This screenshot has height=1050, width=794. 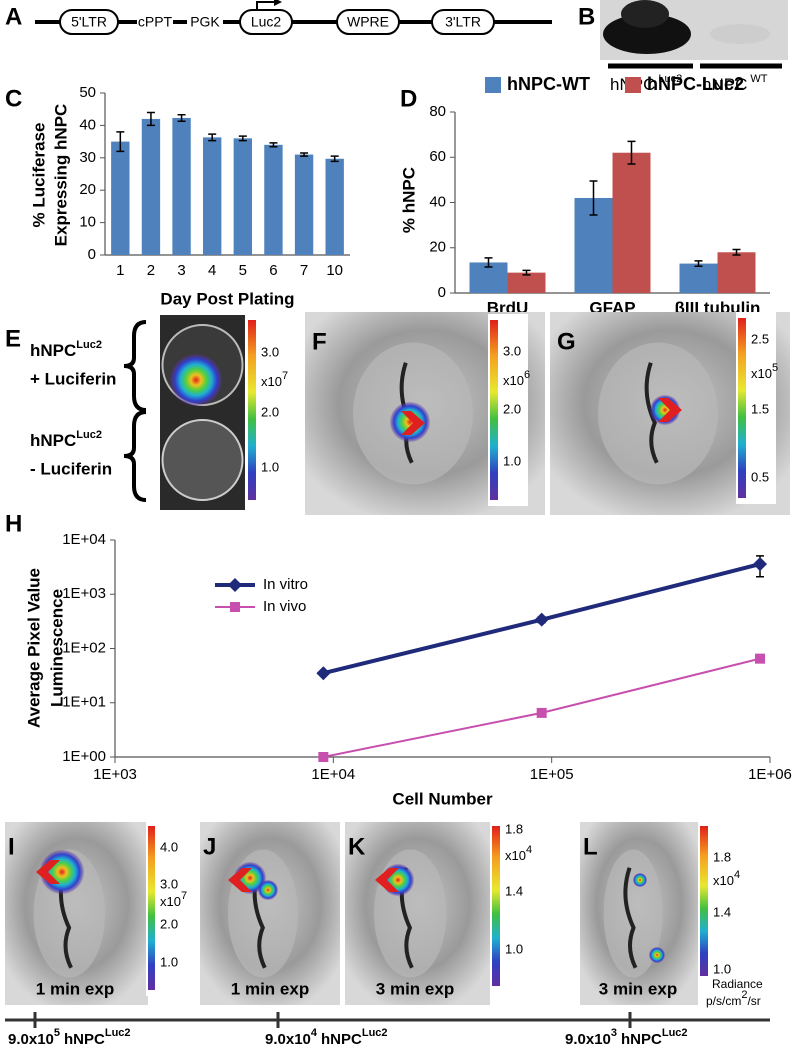 I want to click on panel-letter: H, so click(x=13, y=523).